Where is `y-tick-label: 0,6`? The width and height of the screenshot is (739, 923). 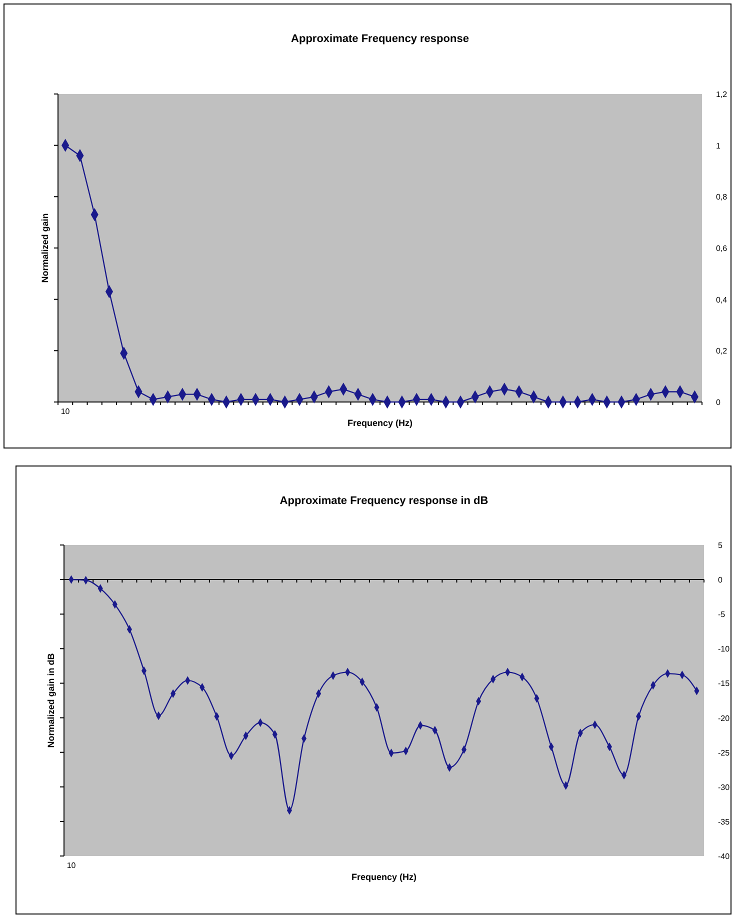 y-tick-label: 0,6 is located at coordinates (722, 248).